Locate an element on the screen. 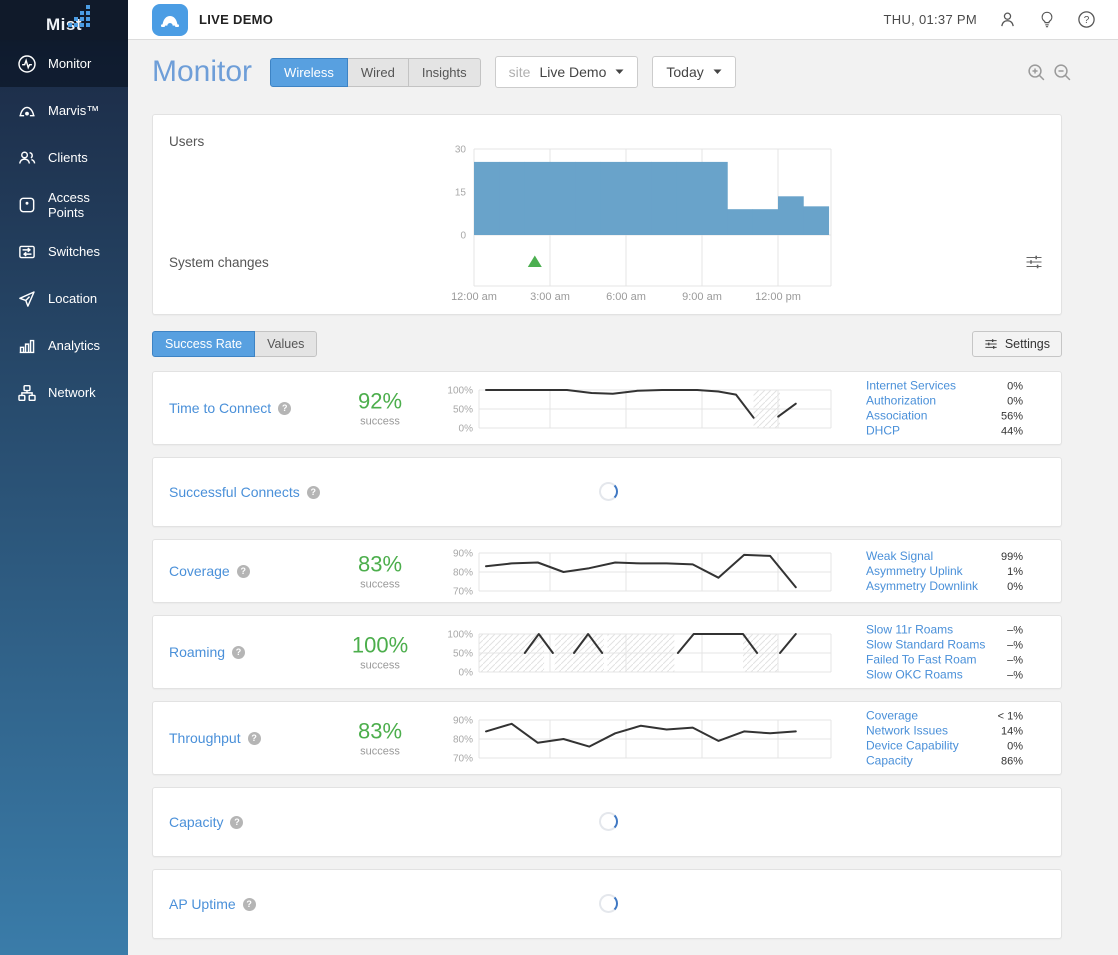 Image resolution: width=1118 pixels, height=955 pixels. sidebar-item-monitor: Monitor is located at coordinates (64, 63).